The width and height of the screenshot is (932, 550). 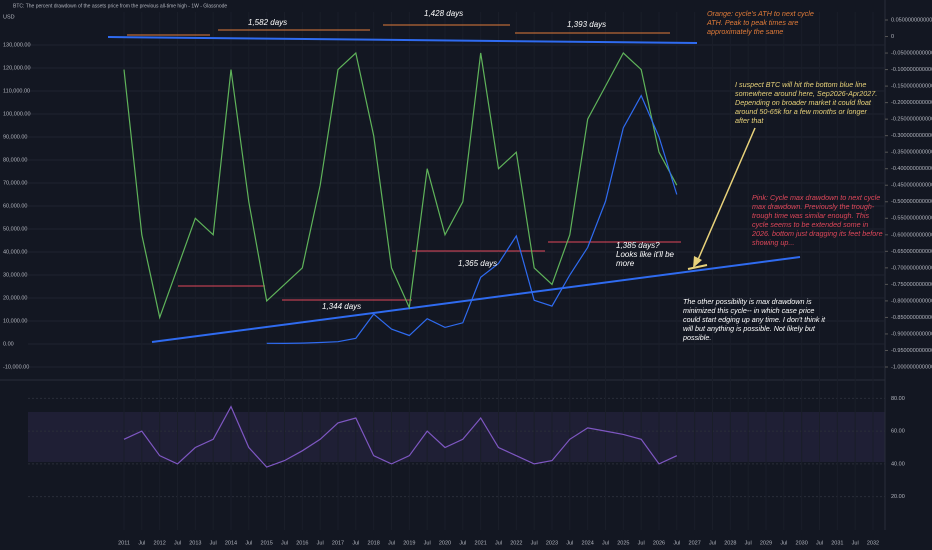 What do you see at coordinates (15, 183) in the screenshot?
I see `y-tick-label: 70,000.00` at bounding box center [15, 183].